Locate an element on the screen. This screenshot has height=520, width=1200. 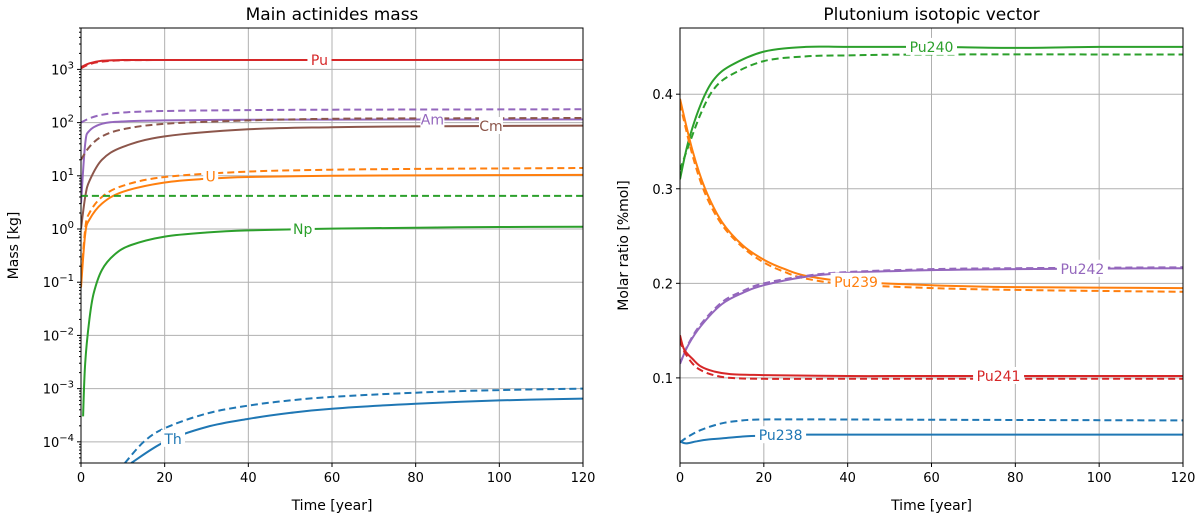
y-tick-label: 10⁻⁴ is located at coordinates (58, 442).